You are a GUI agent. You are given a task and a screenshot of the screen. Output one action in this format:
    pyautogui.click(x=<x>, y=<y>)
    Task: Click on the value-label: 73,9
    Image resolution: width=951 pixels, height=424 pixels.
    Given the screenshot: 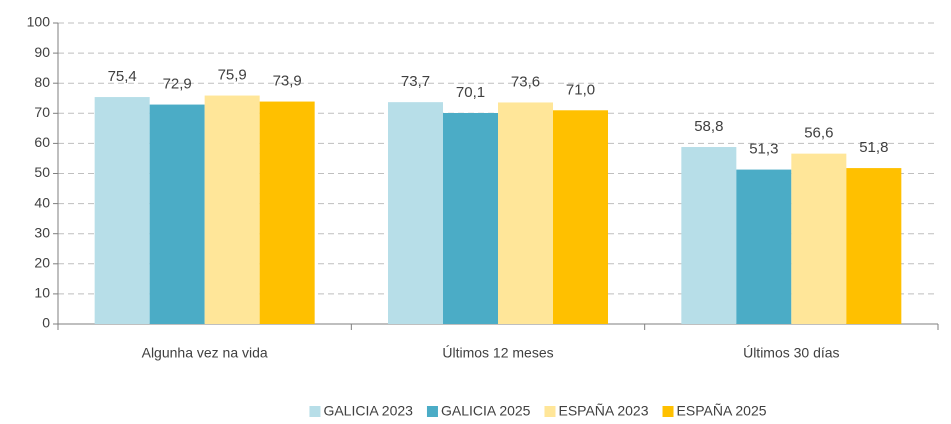 What is the action you would take?
    pyautogui.click(x=287, y=81)
    